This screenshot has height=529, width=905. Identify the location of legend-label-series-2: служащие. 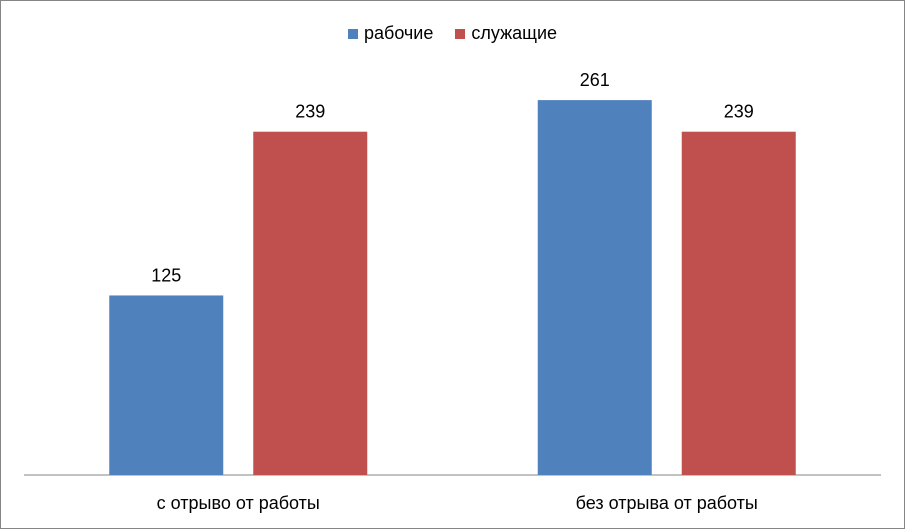
(514, 33).